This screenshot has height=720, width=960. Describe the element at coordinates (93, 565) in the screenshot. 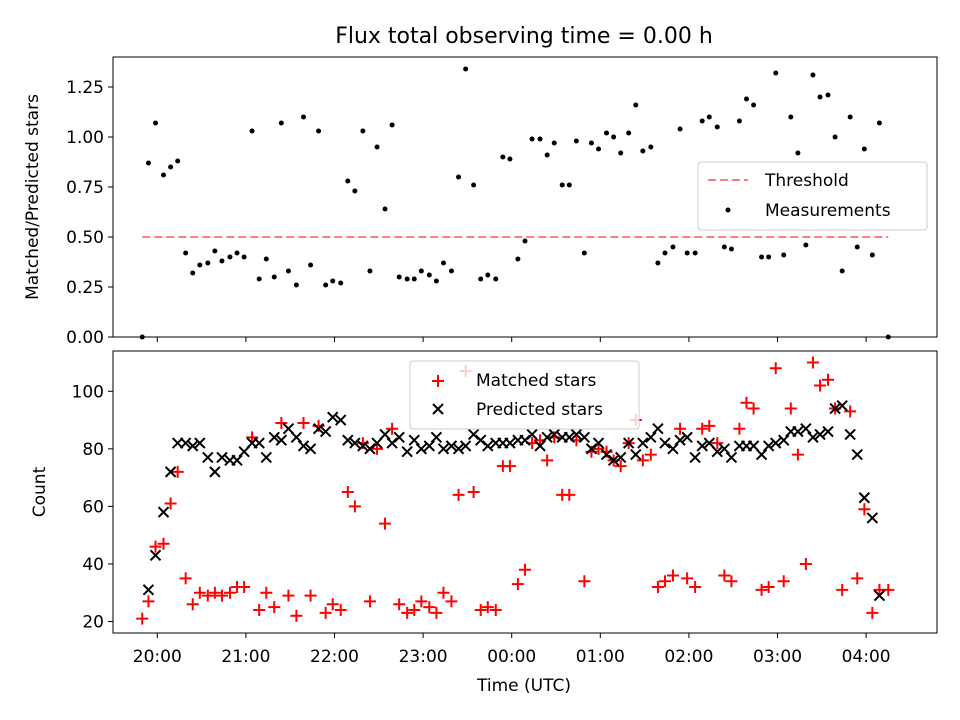

I see `y-tick-label: 40` at that location.